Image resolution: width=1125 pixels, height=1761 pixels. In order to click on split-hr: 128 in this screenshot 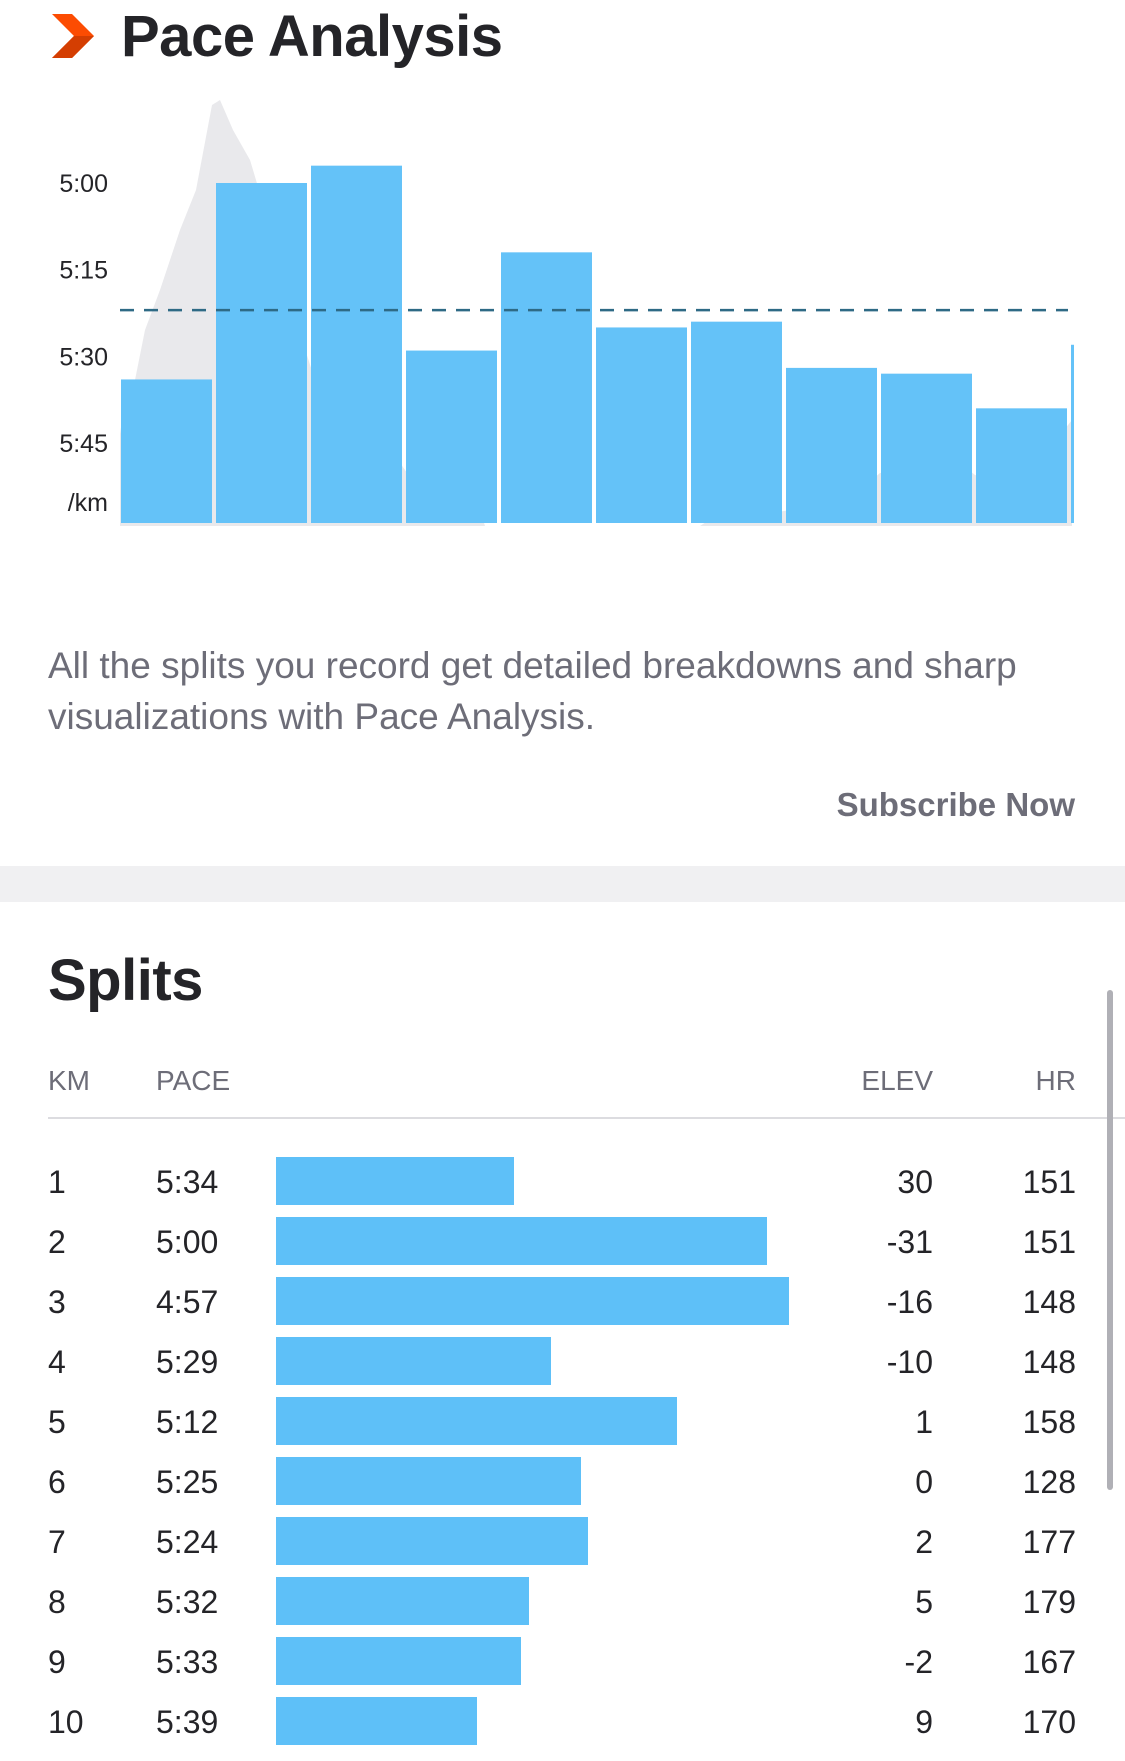, I will do `click(1049, 1482)`.